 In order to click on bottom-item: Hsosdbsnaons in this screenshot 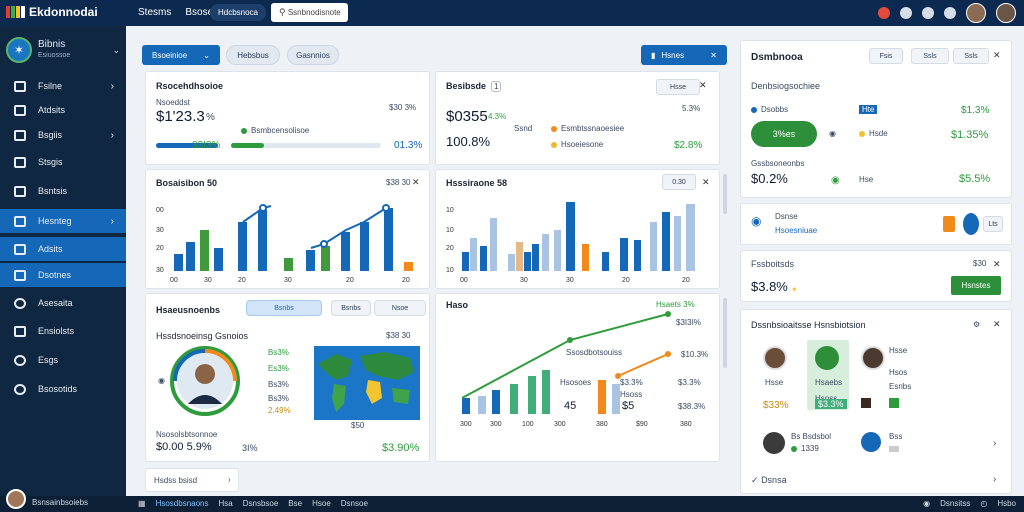, I will do `click(182, 503)`.